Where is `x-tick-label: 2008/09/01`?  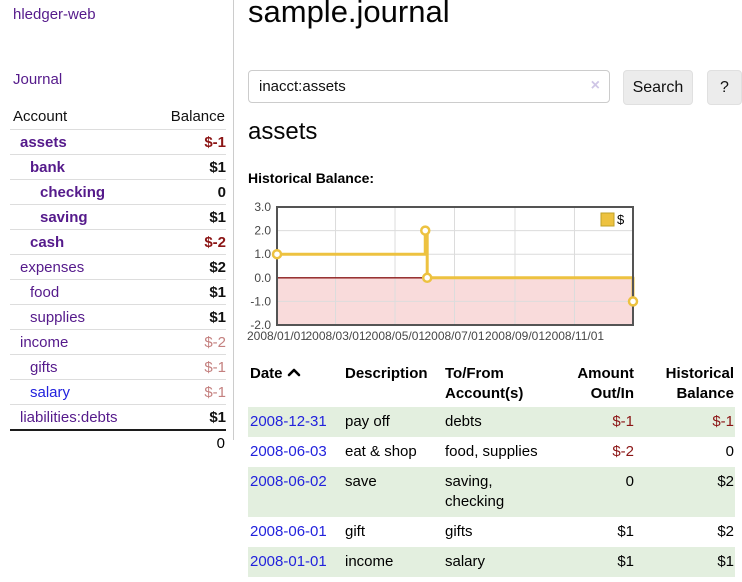
x-tick-label: 2008/09/01 is located at coordinates (515, 336).